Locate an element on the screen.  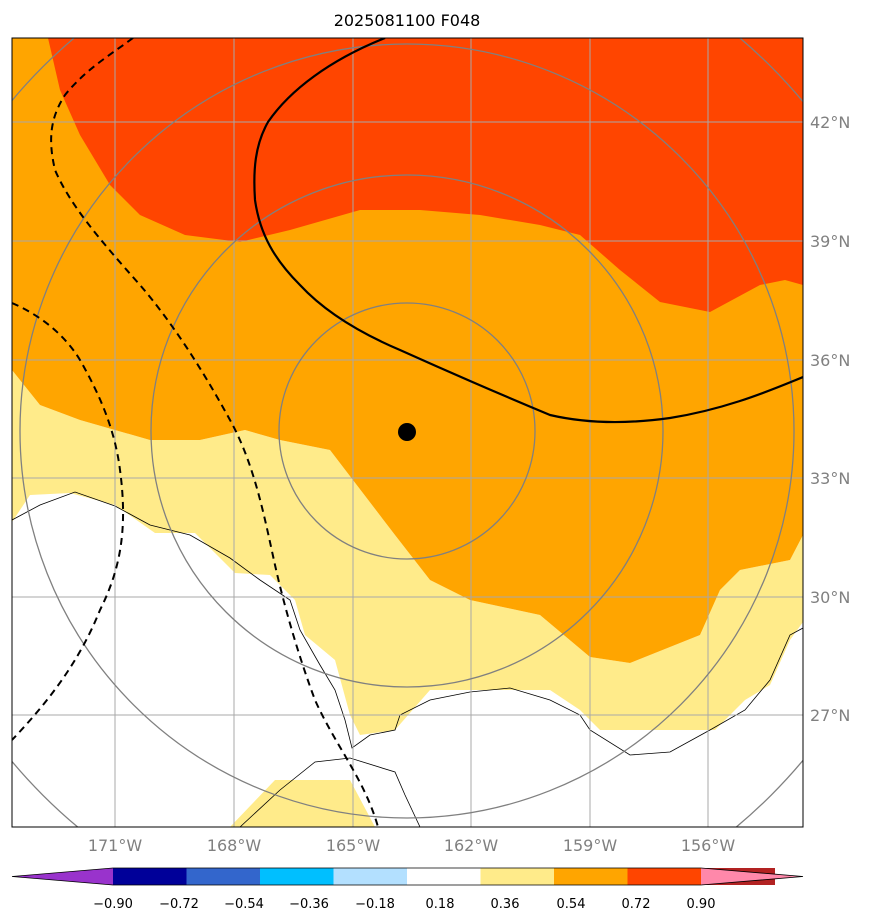
colorbar-outline is located at coordinates (407, 876).